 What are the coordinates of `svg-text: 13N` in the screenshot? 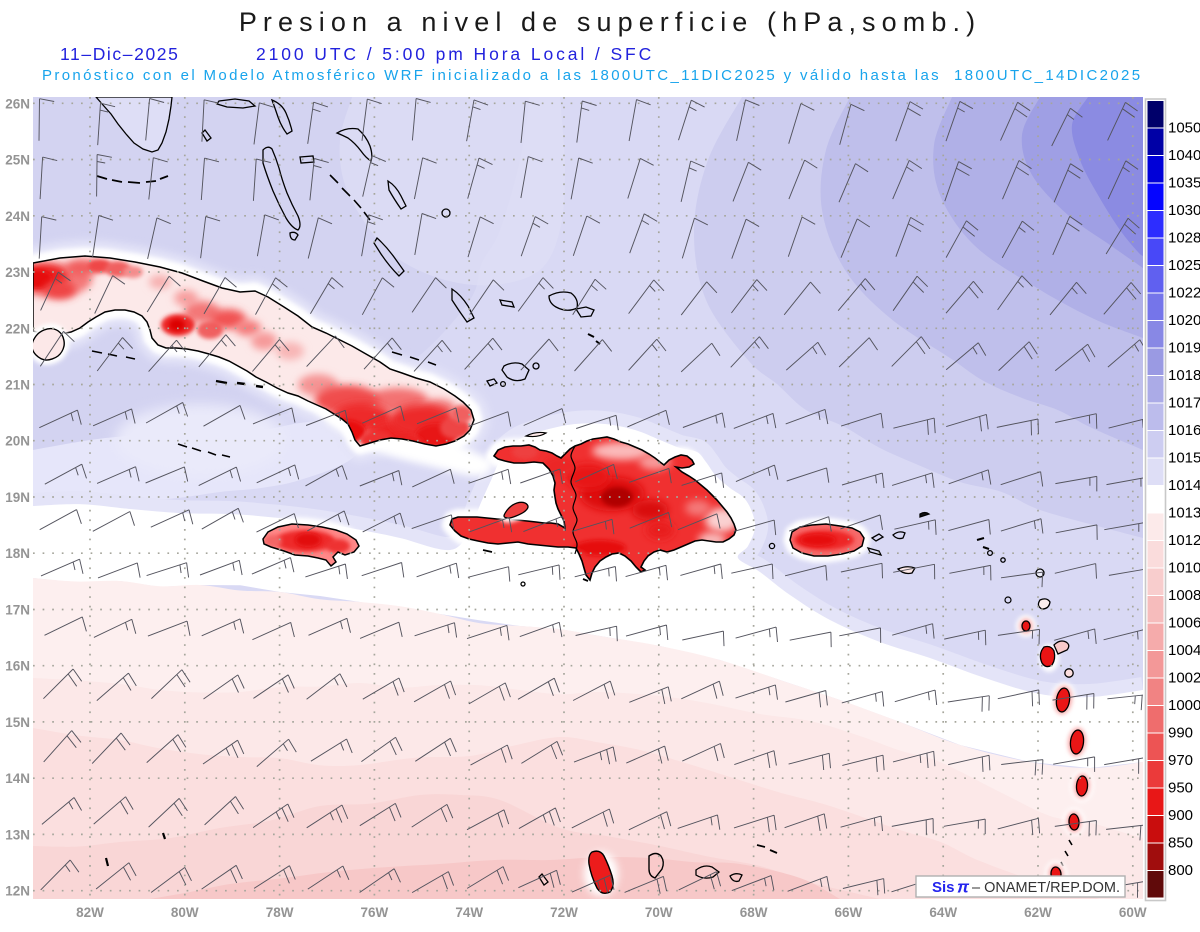 It's located at (17, 834).